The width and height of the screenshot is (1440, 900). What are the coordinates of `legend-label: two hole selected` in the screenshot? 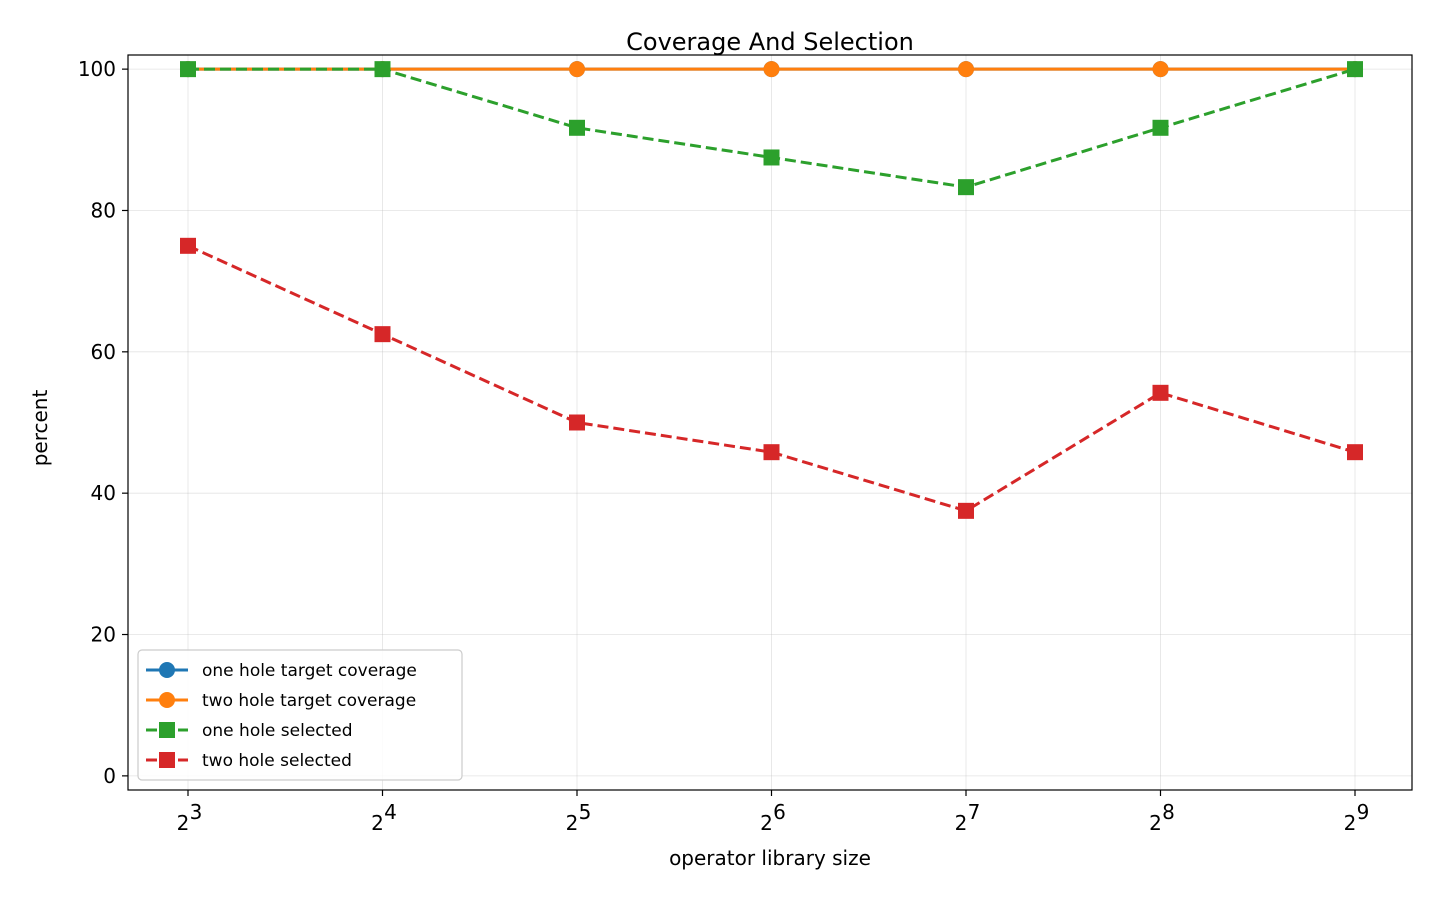 It's located at (277, 761).